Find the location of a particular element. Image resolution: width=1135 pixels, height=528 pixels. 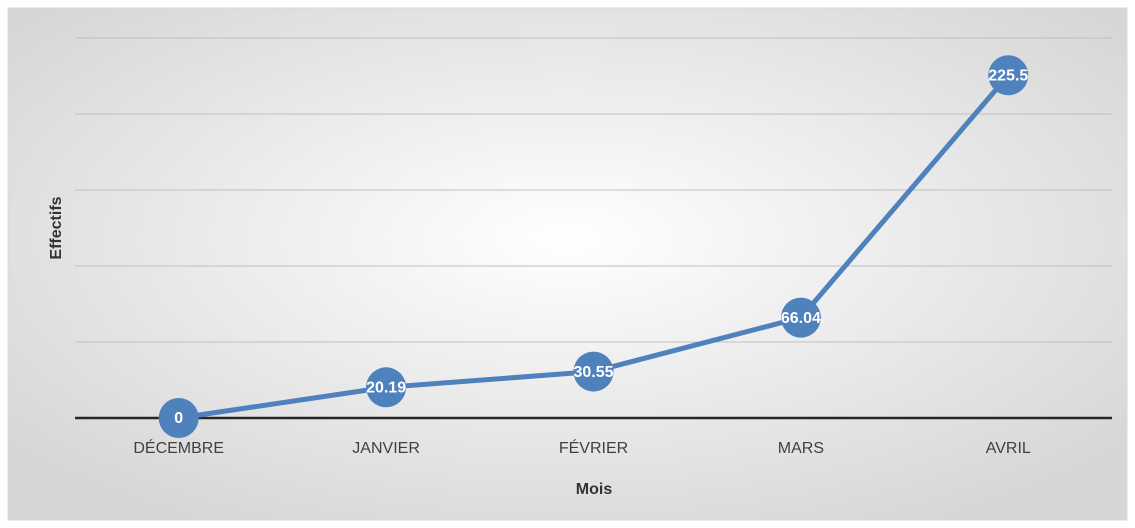

data-label: 225.5 is located at coordinates (1008, 75).